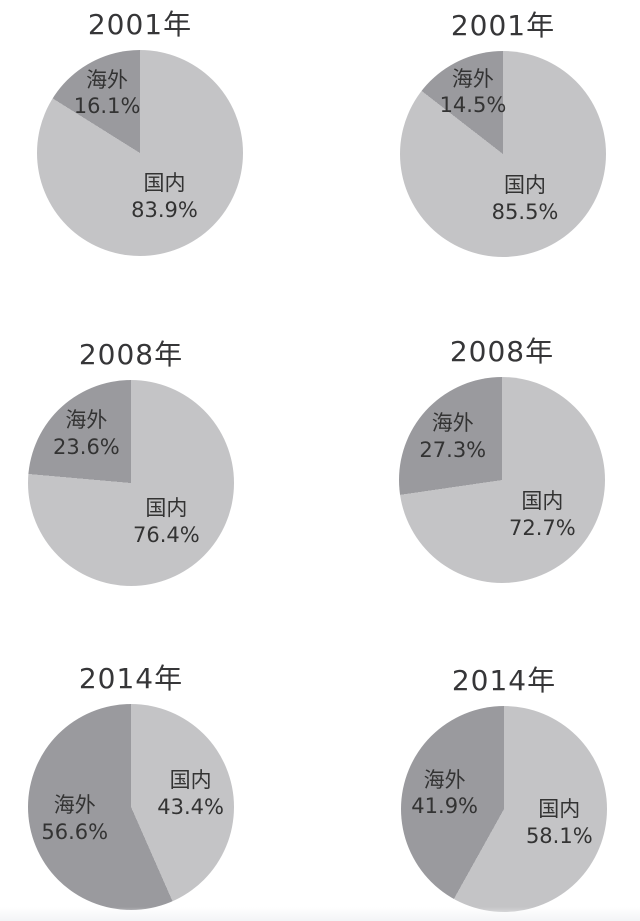 The height and width of the screenshot is (921, 640). I want to click on slice-label-domestic: 国内 58.1%, so click(559, 824).